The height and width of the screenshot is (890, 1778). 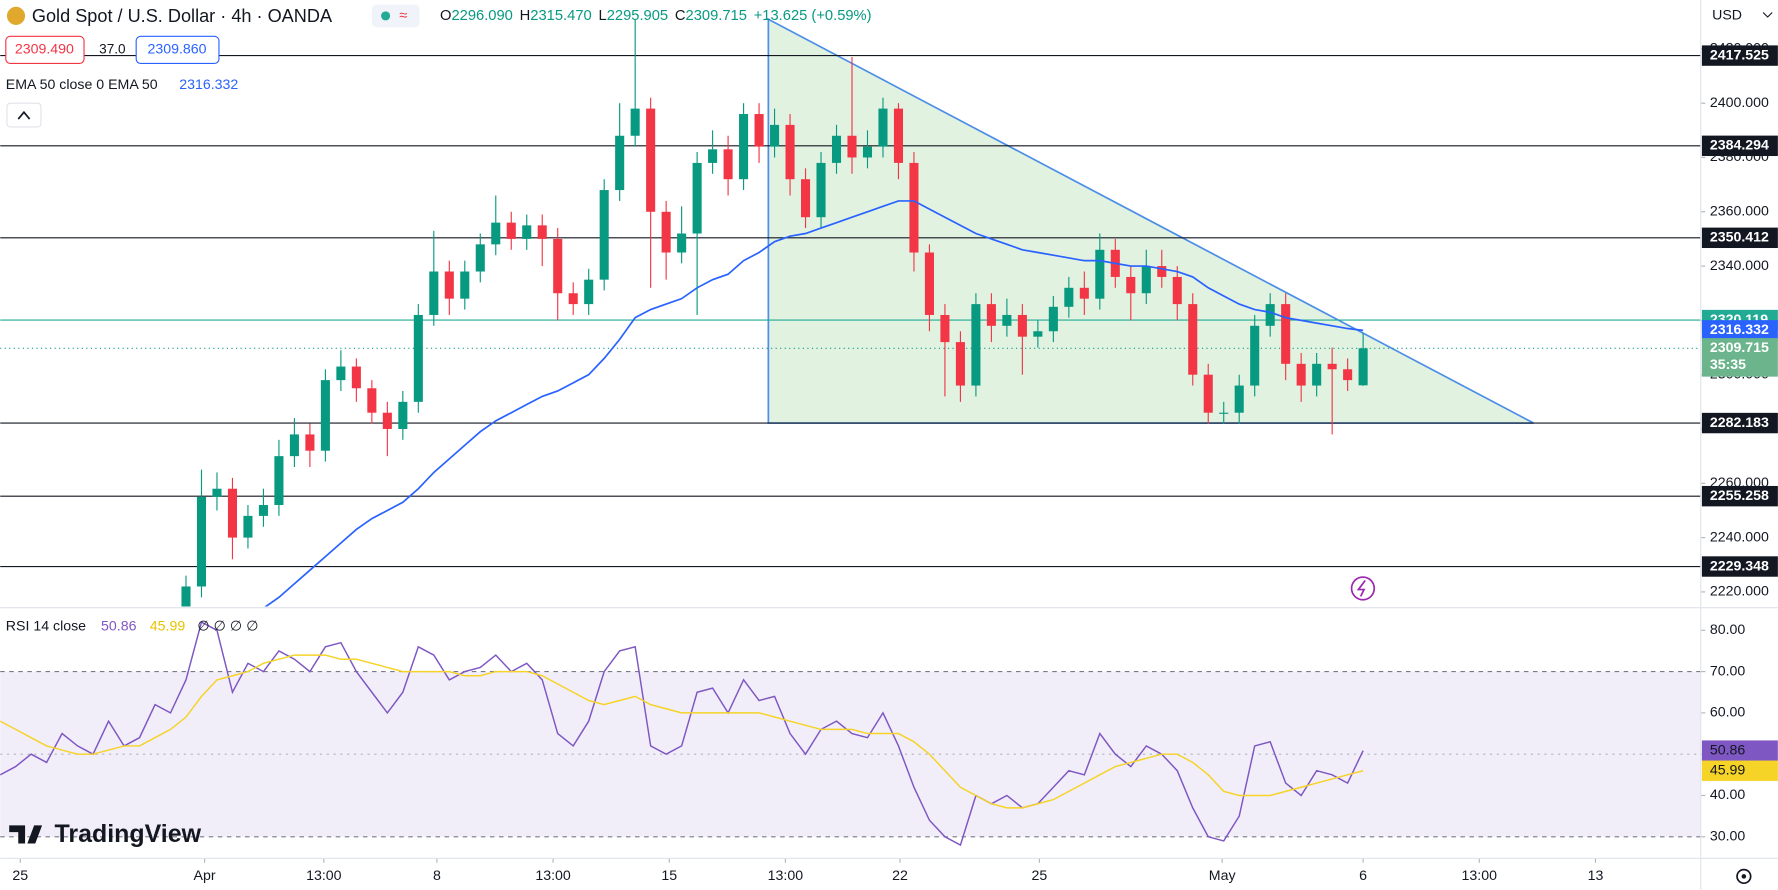 What do you see at coordinates (46, 627) in the screenshot?
I see `rsi-title: RSI 14 close` at bounding box center [46, 627].